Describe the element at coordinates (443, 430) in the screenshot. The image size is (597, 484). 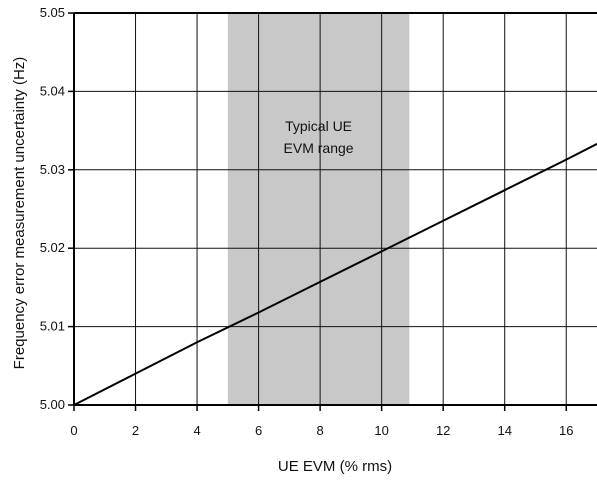
I see `x-tick-label: 12` at that location.